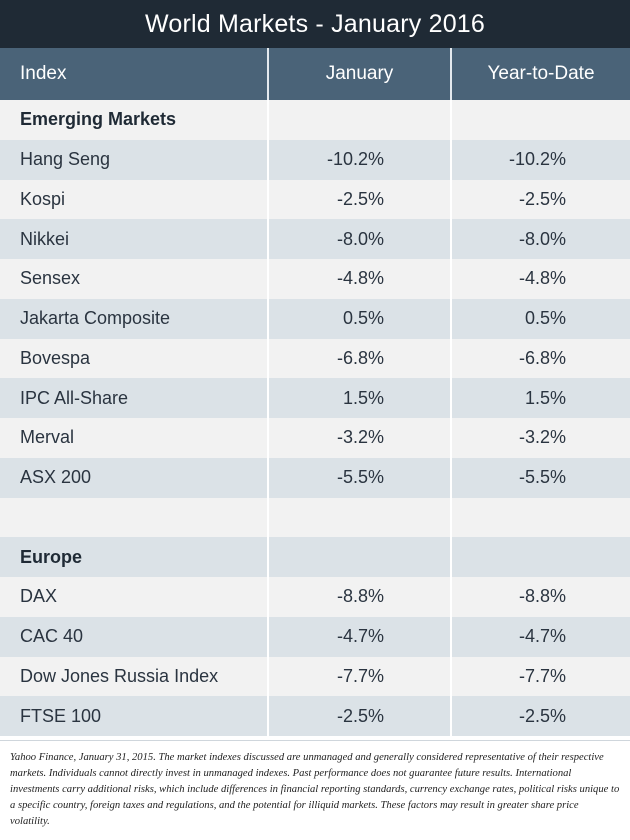 This screenshot has height=840, width=630. I want to click on january-value: 1.5%, so click(358, 398).